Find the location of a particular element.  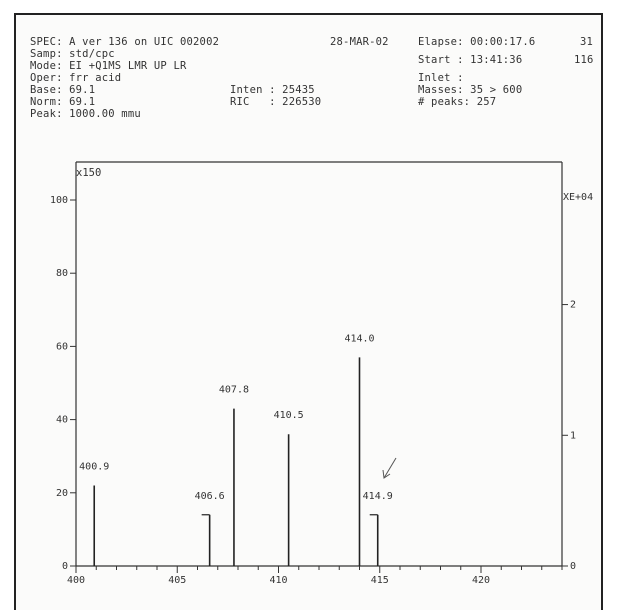

peak-label-3: 410.5 is located at coordinates (289, 415).